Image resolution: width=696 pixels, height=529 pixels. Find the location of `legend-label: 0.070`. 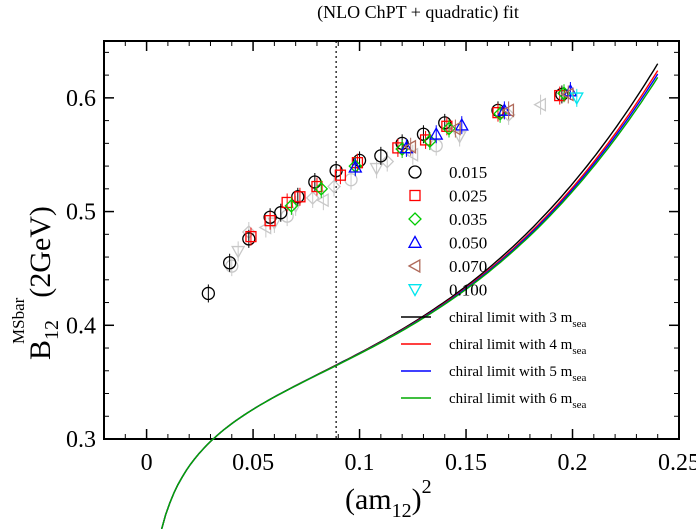

legend-label: 0.070 is located at coordinates (468, 266).